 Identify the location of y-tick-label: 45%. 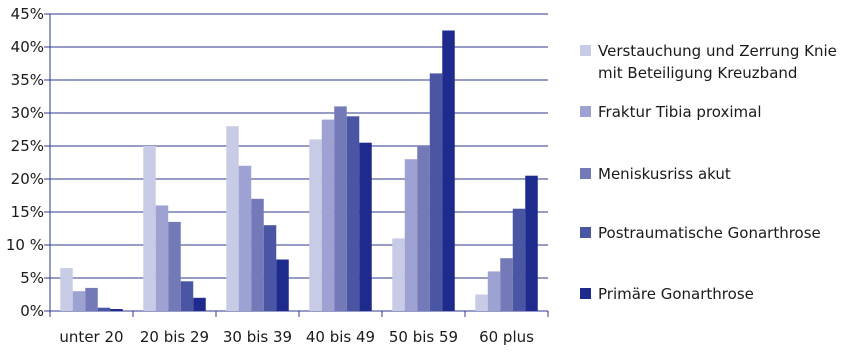
(27, 14).